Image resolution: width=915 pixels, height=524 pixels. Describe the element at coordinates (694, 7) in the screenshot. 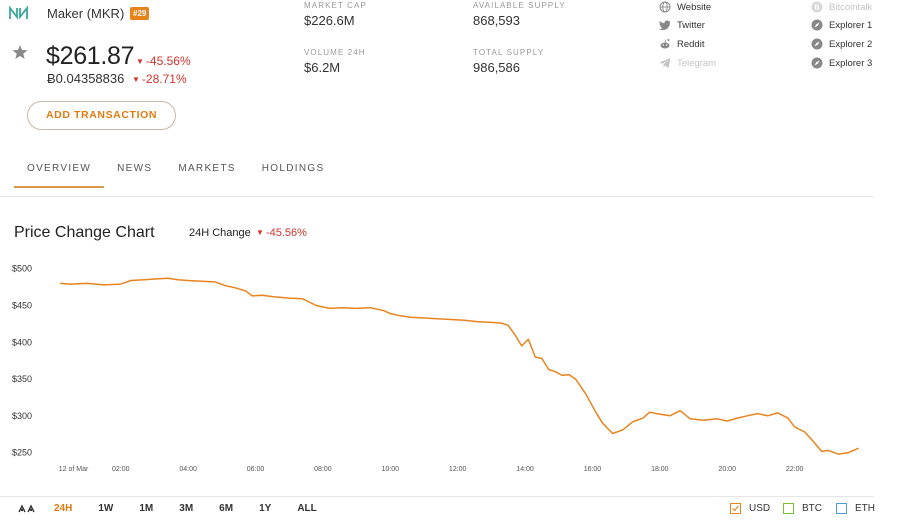

I see `link-label: Website` at that location.